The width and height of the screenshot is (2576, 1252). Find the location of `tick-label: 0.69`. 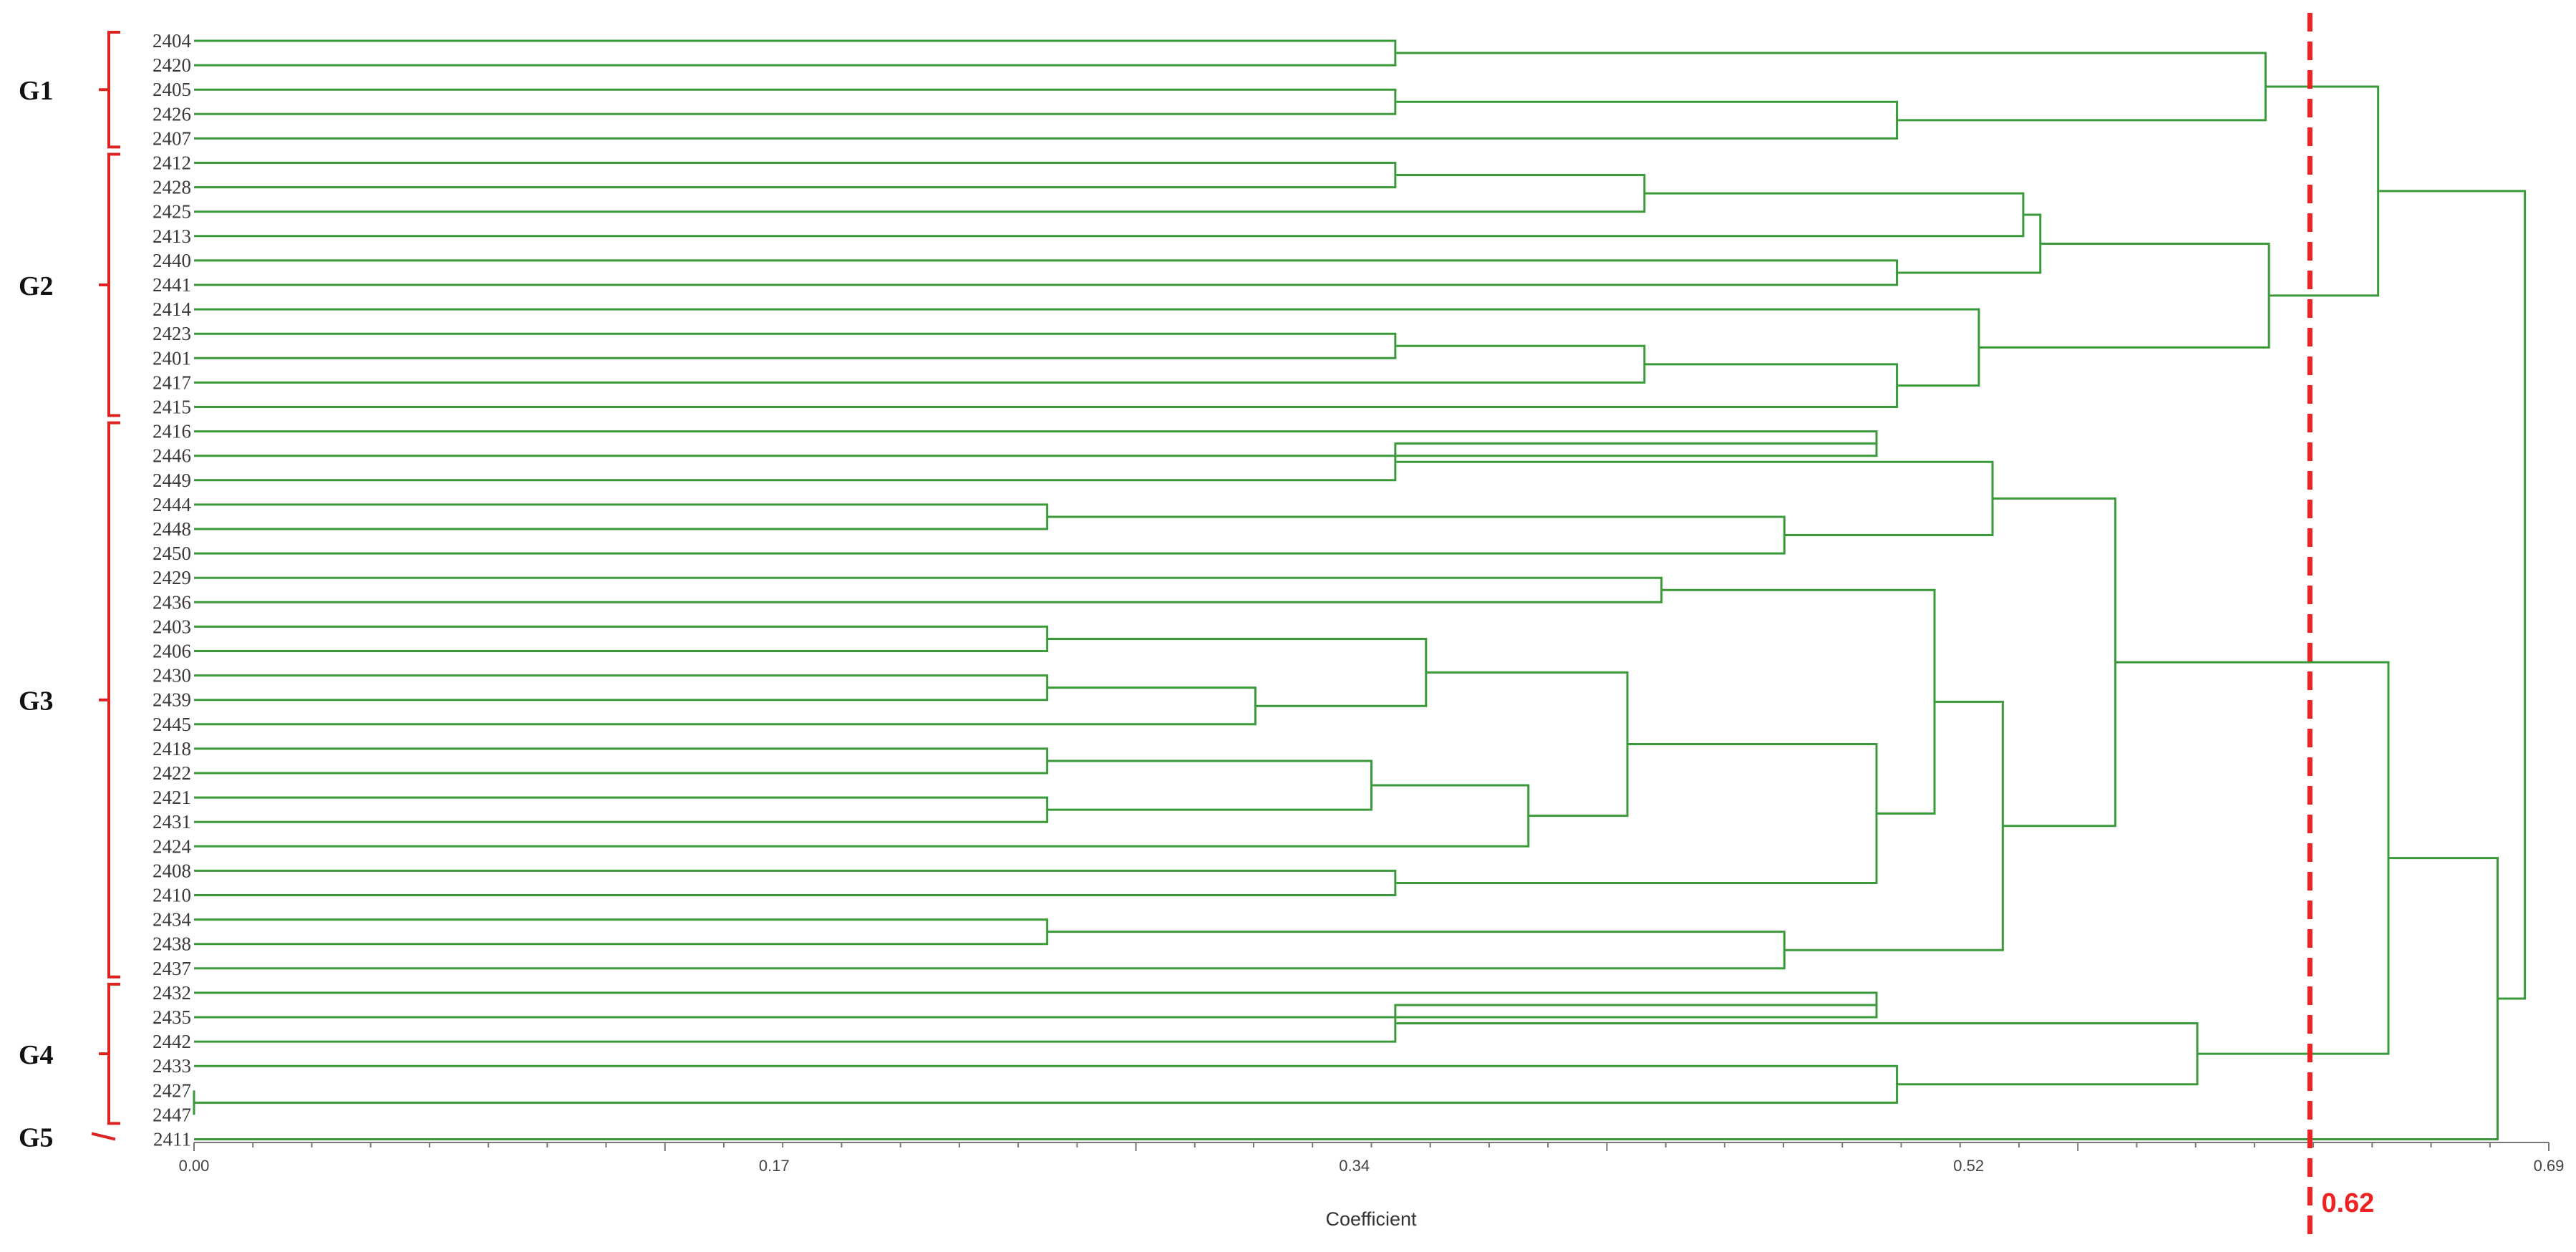

tick-label: 0.69 is located at coordinates (2549, 1166).